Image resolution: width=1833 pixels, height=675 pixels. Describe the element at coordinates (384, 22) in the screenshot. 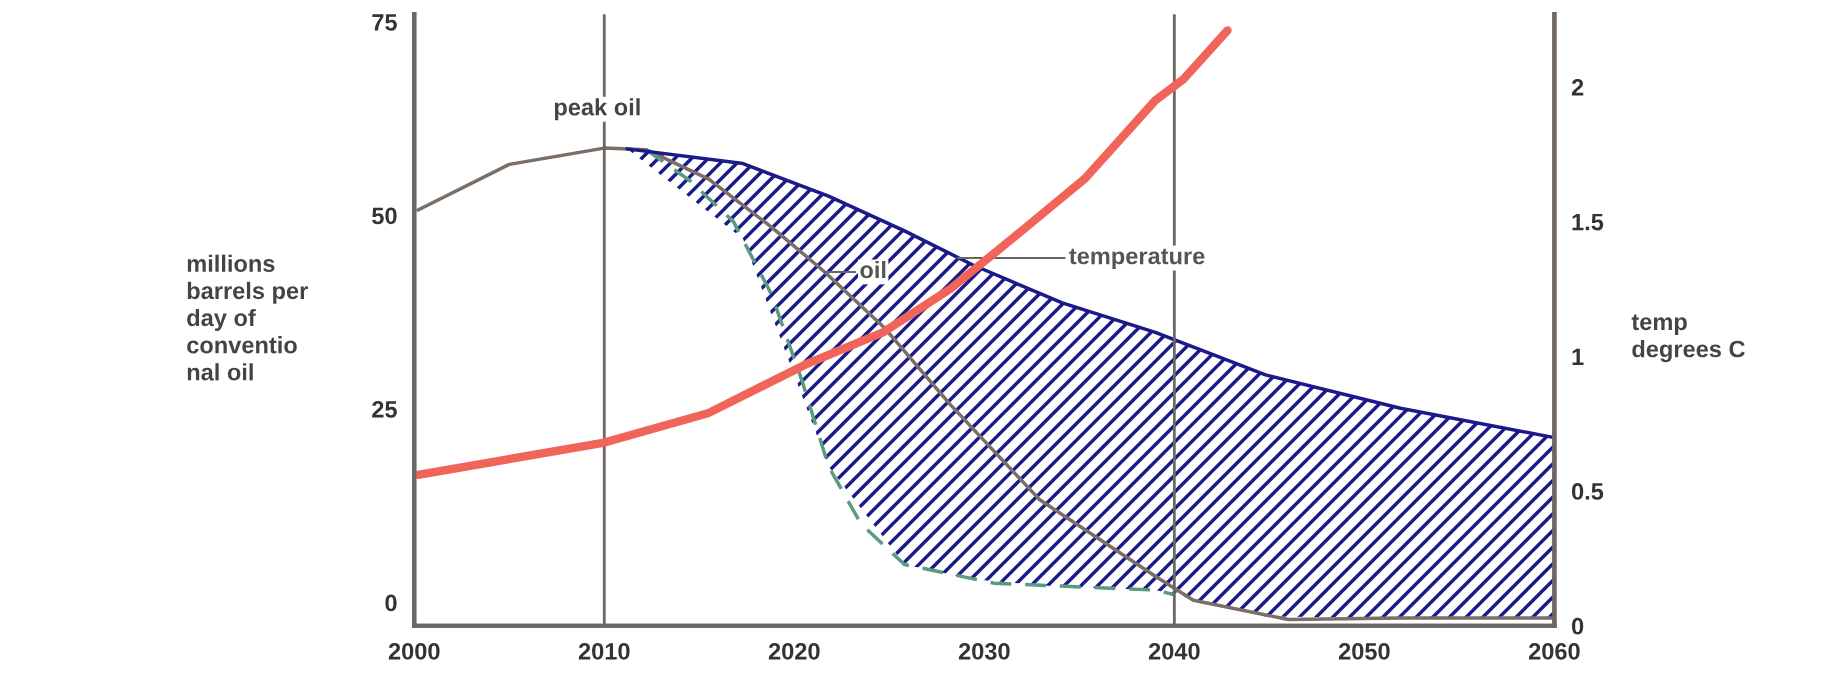

I see `y-tick-label: 75` at that location.